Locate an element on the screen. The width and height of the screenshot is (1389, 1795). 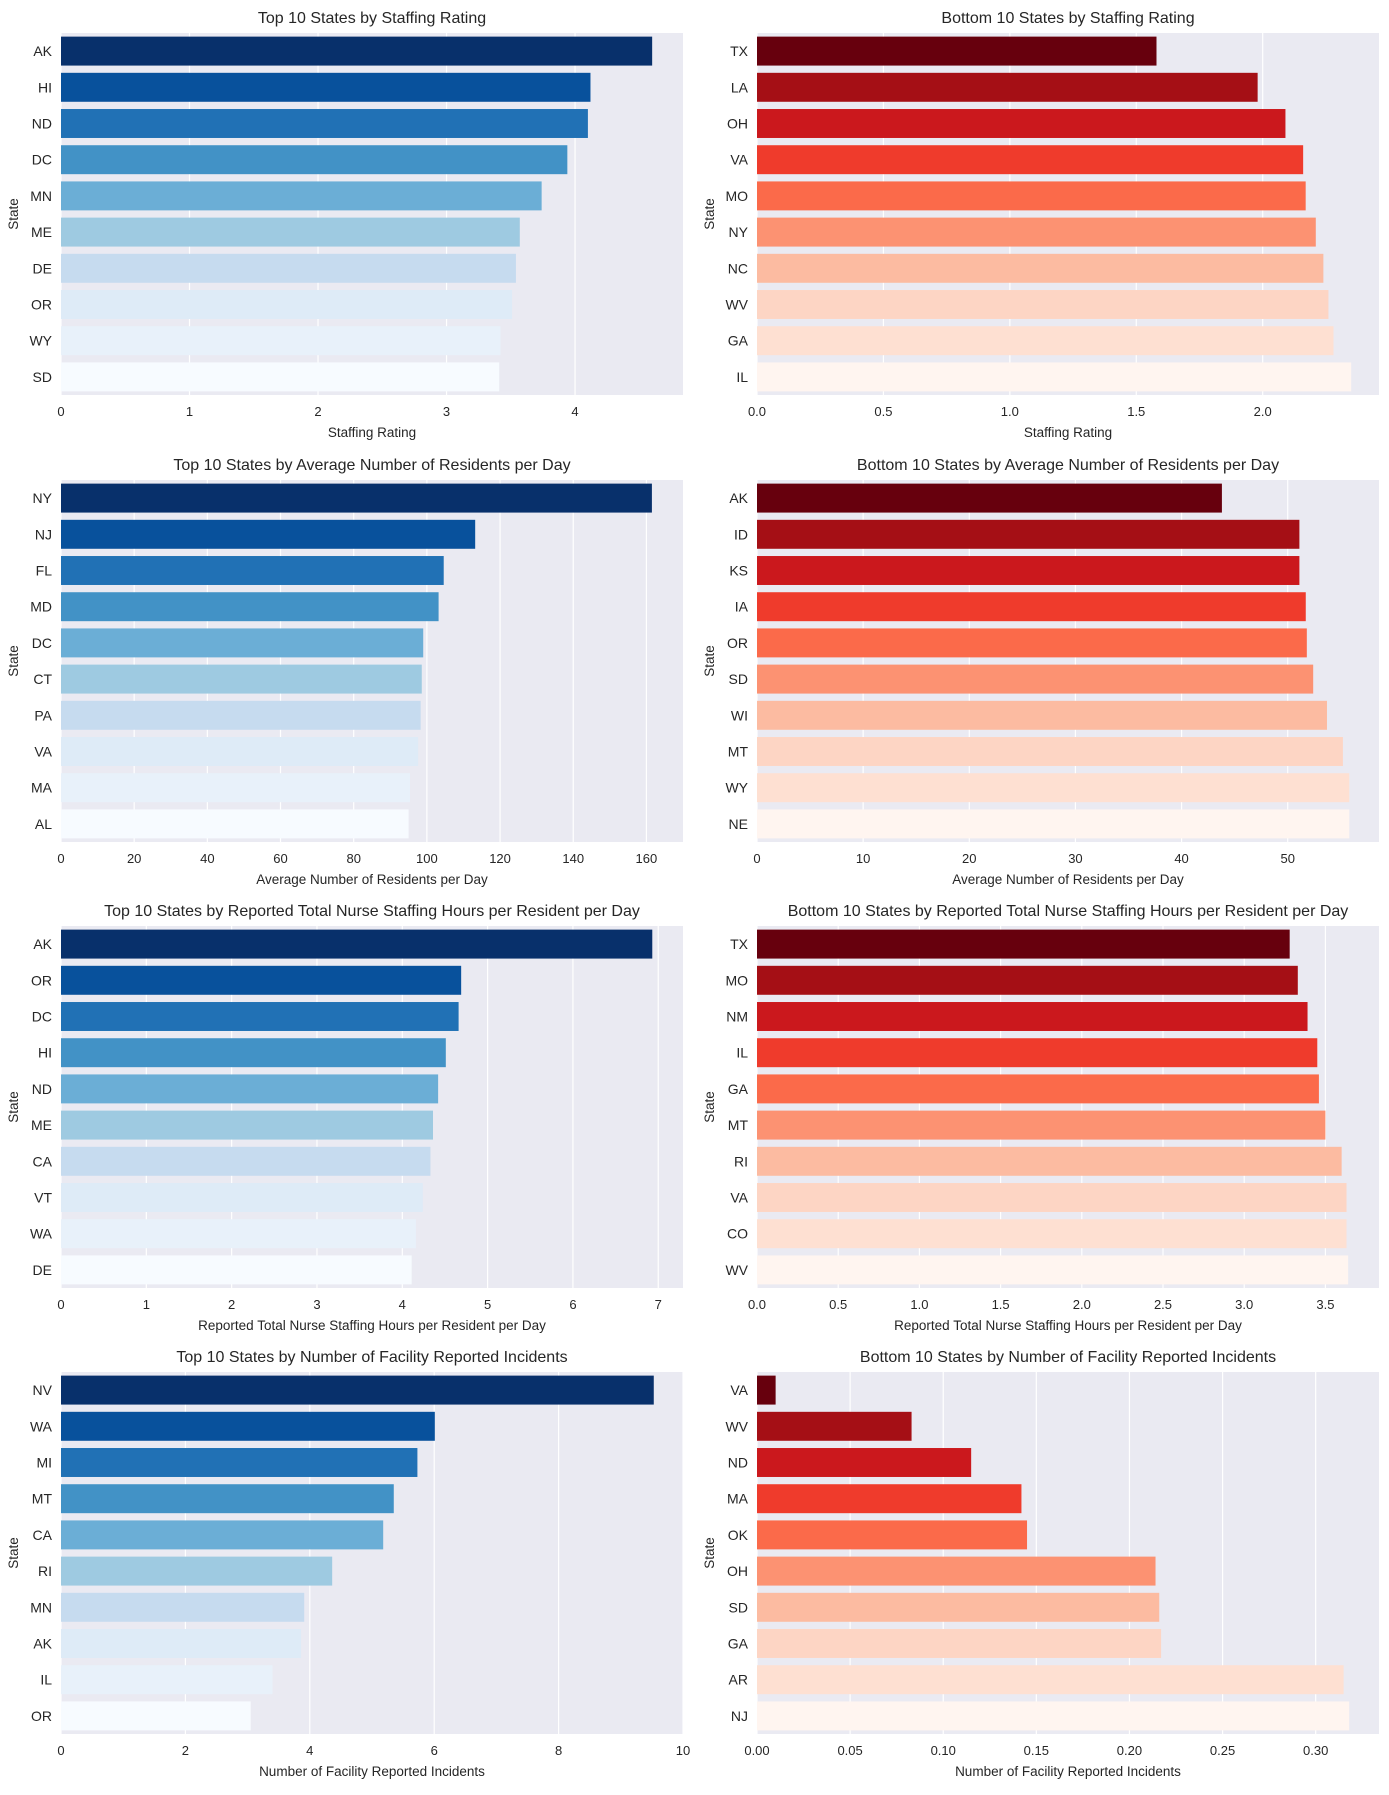
x-tick-label: 60 is located at coordinates (280, 858).